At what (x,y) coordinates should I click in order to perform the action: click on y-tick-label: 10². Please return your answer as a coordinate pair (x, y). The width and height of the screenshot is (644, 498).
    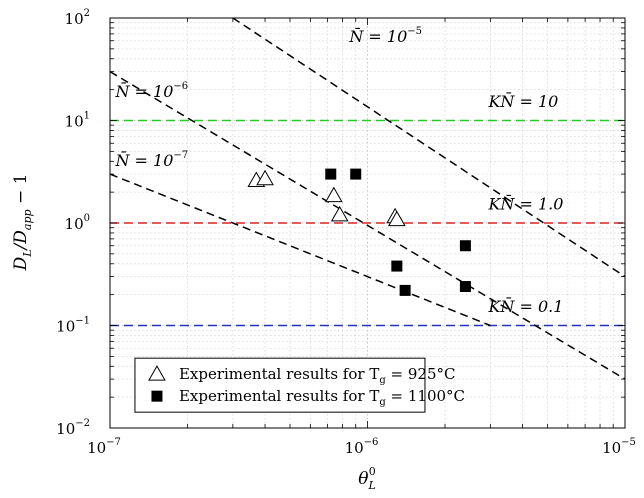
    Looking at the image, I should click on (77, 18).